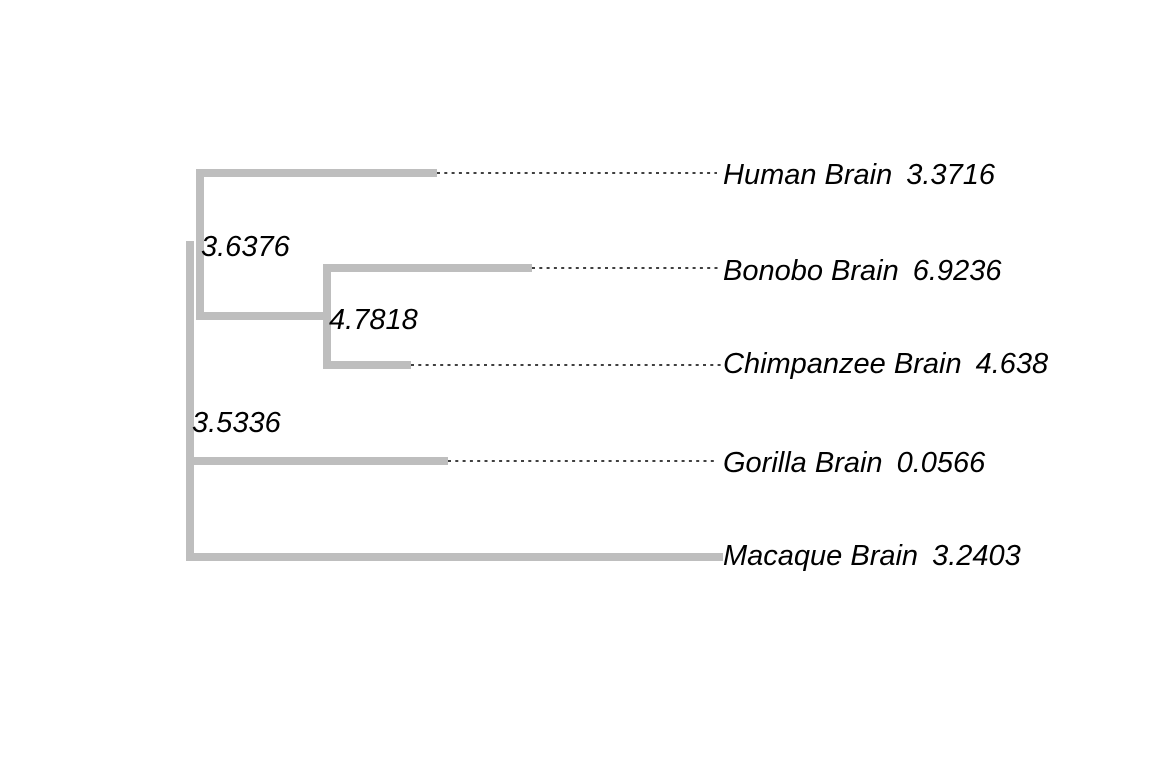 This screenshot has height=768, width=1152. What do you see at coordinates (237, 423) in the screenshot?
I see `node-label-hominid: 3.5336` at bounding box center [237, 423].